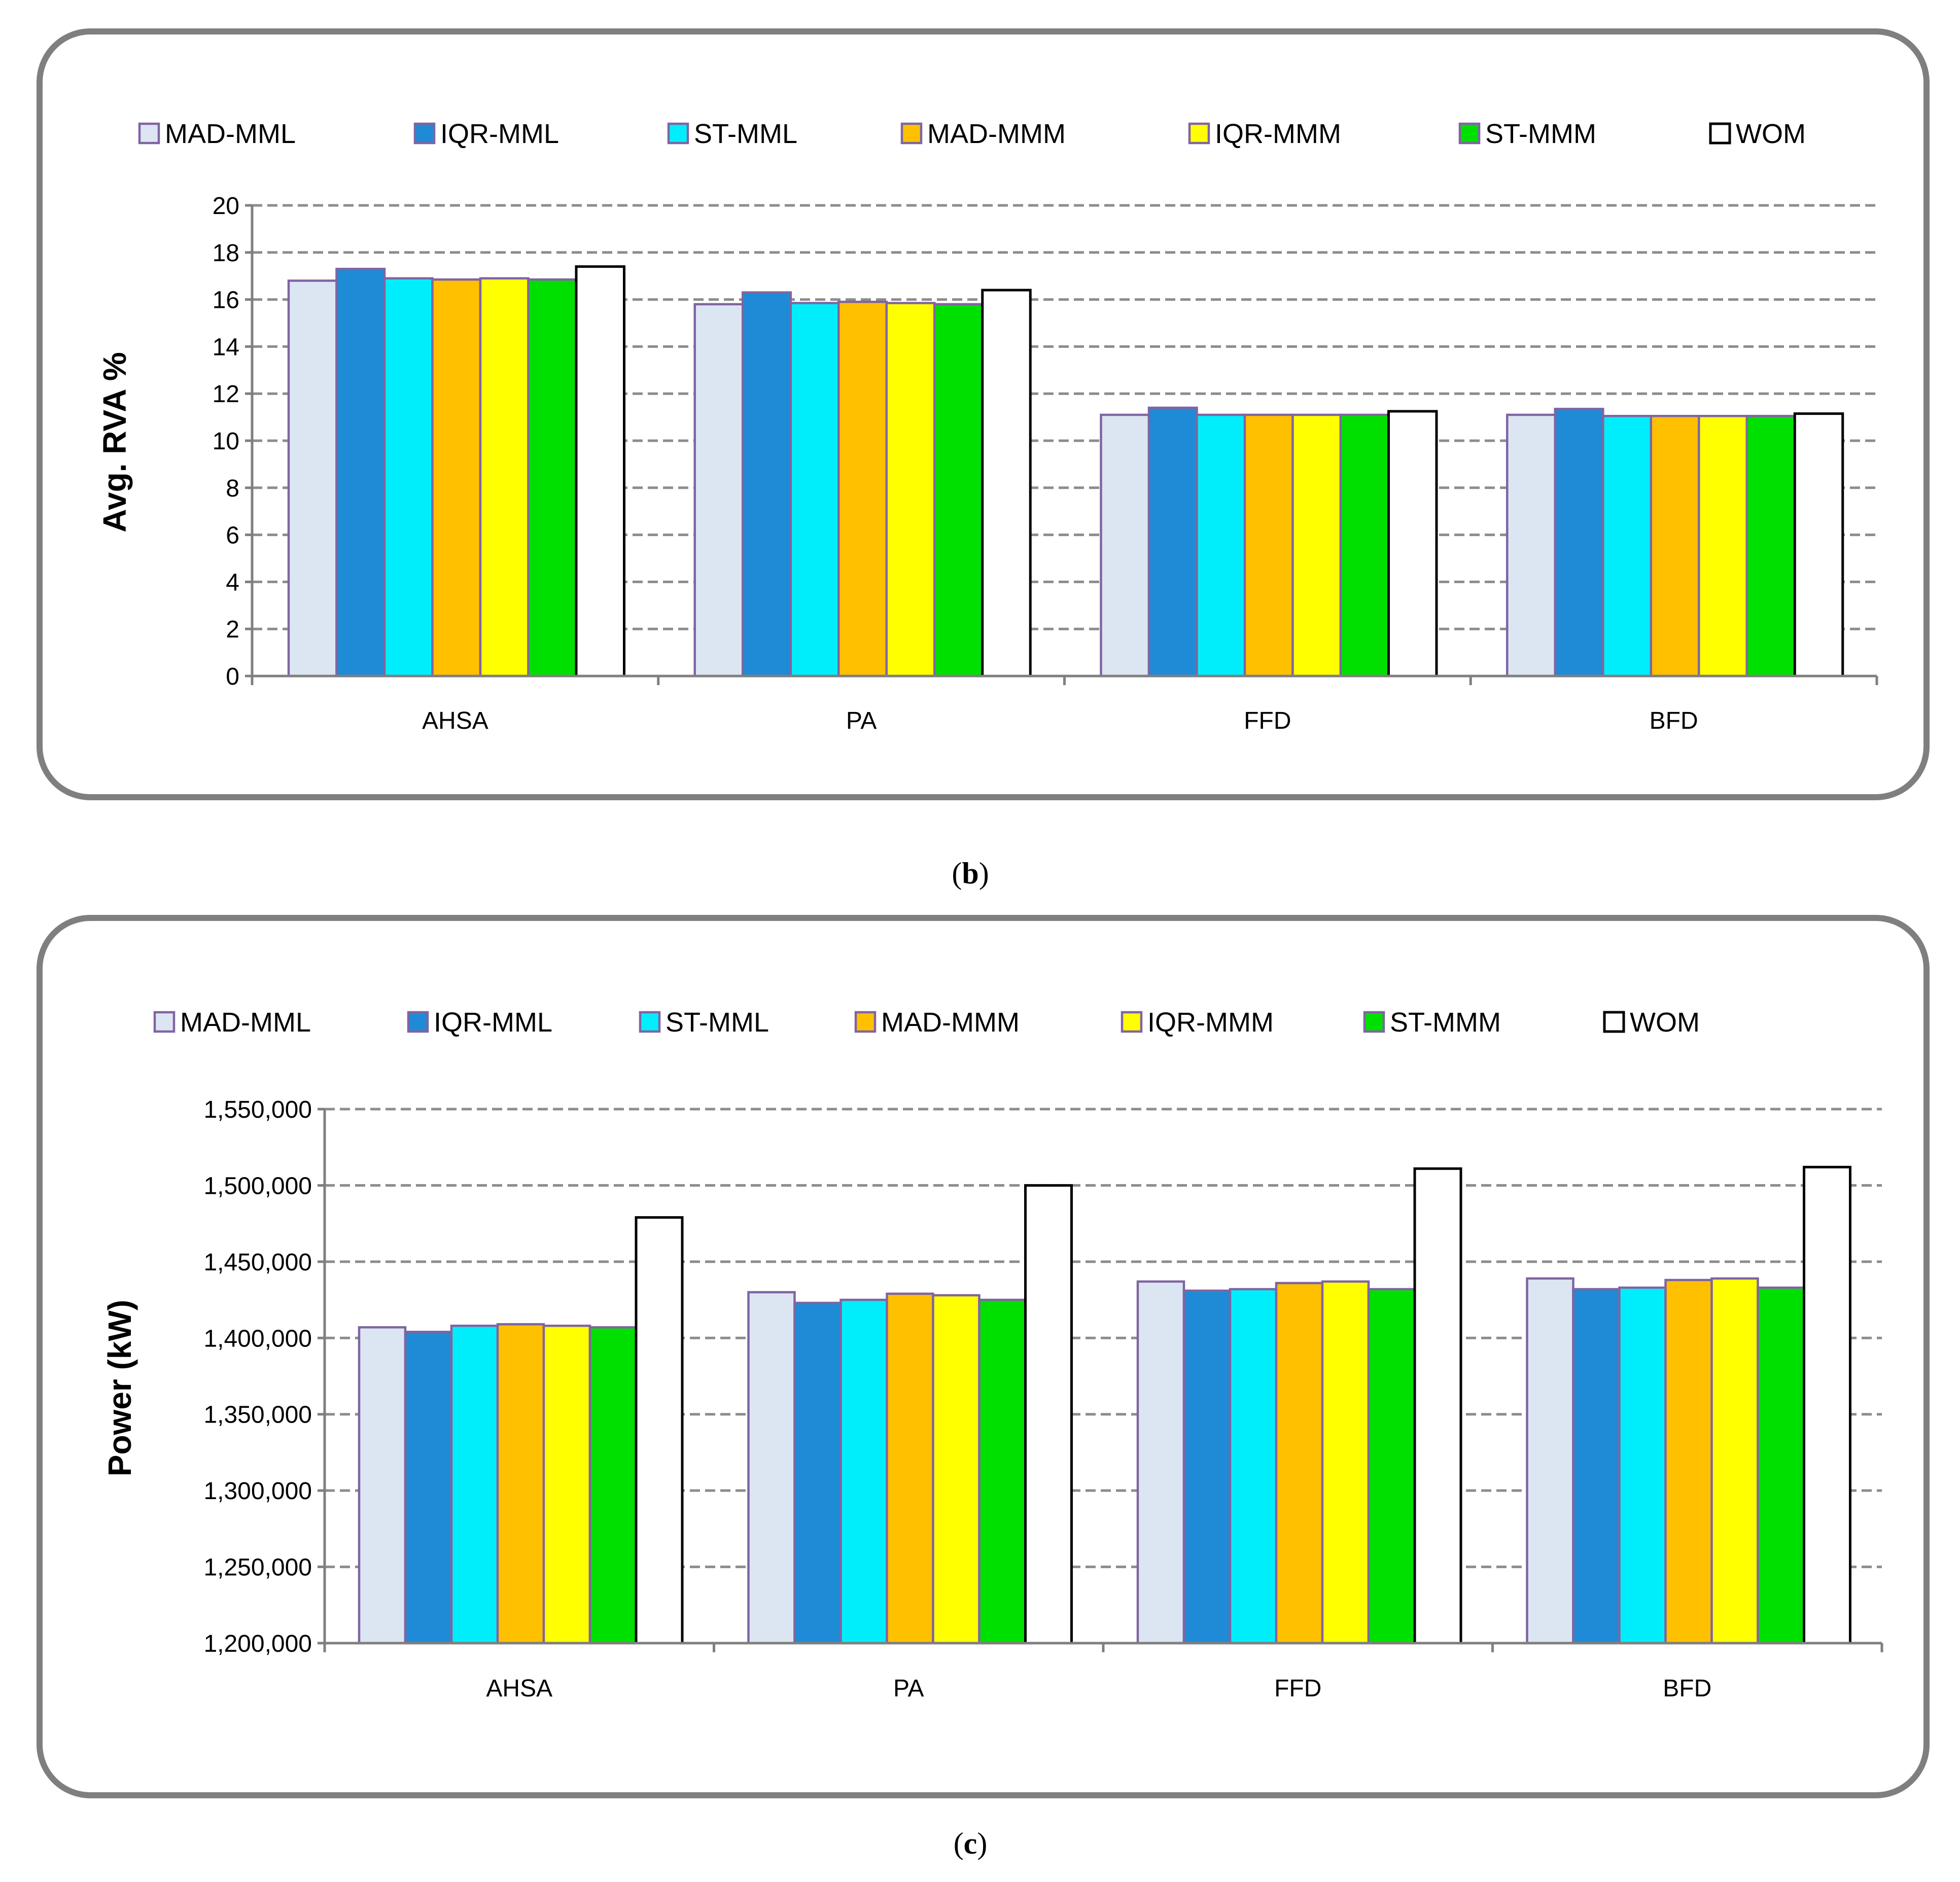 This screenshot has height=1882, width=1960. I want to click on bar-c-bfd-iqr-mmm, so click(1735, 1461).